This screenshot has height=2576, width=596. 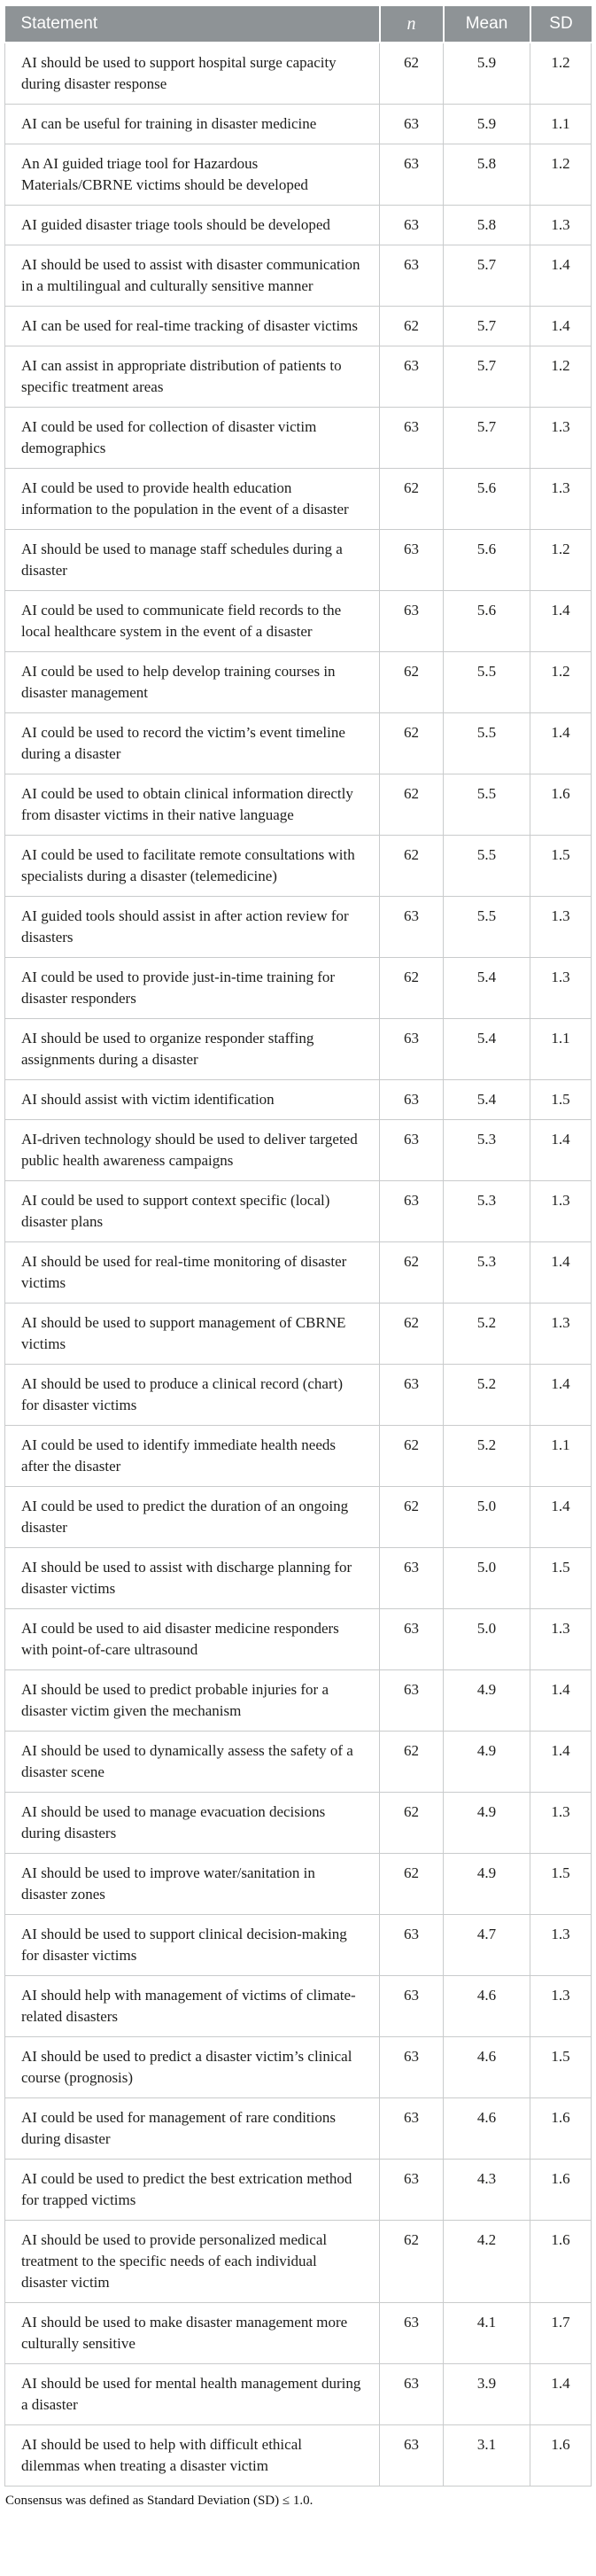 What do you see at coordinates (560, 24) in the screenshot?
I see `column-header-sd: SD` at bounding box center [560, 24].